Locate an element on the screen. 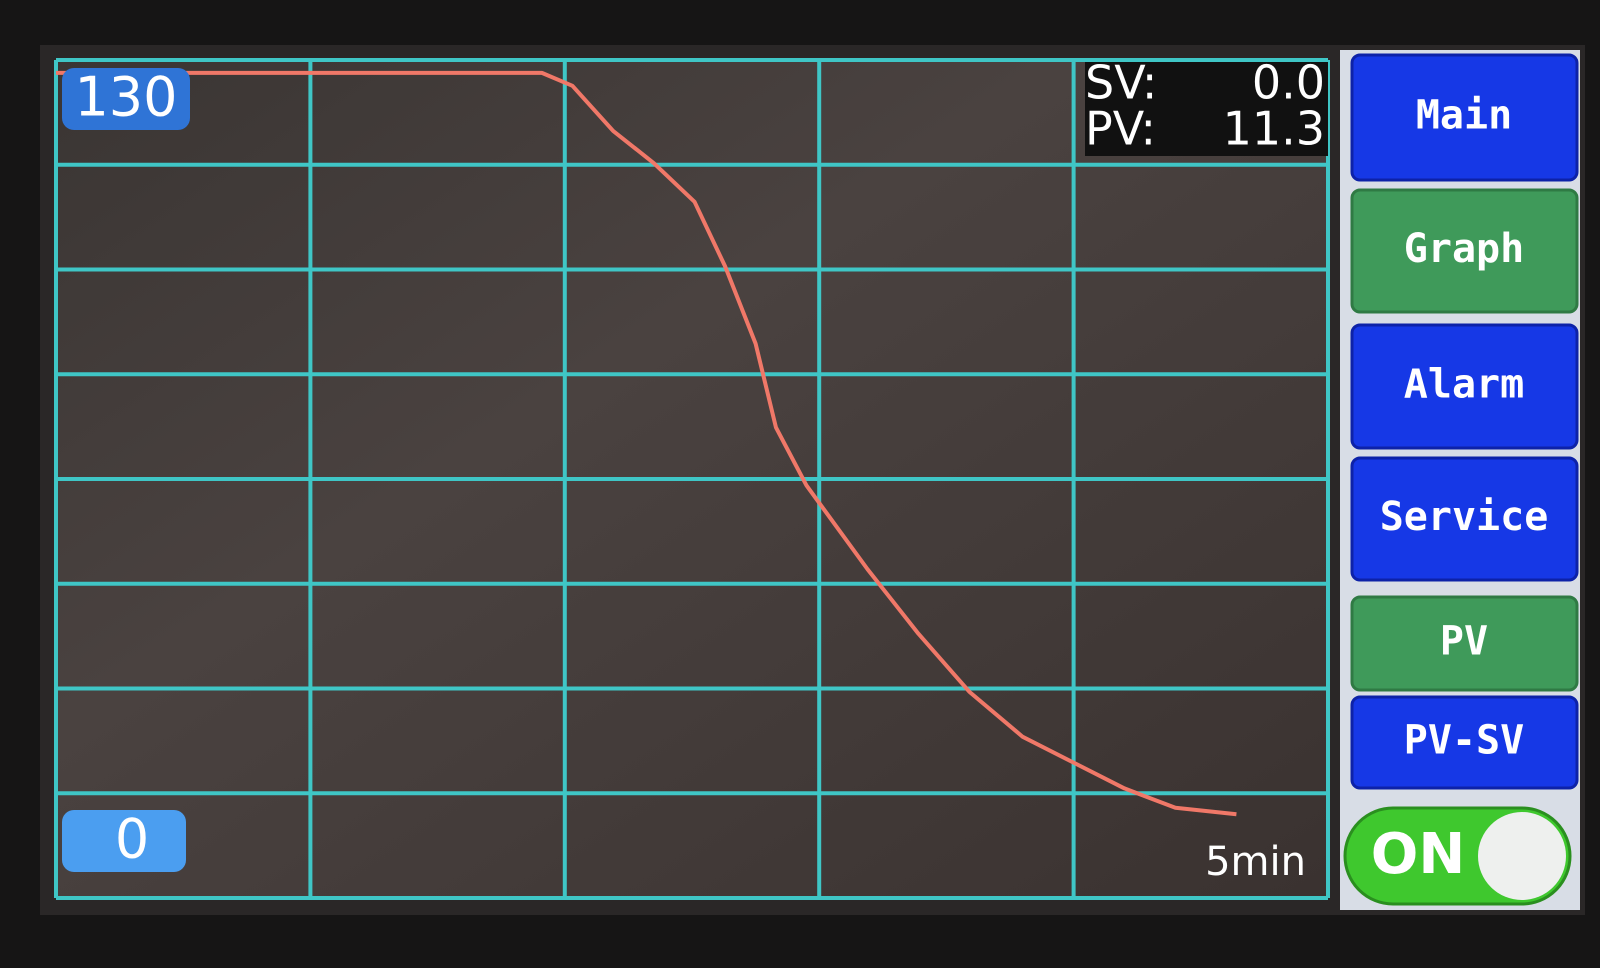 This screenshot has height=968, width=1600. sv-value: 0.0 is located at coordinates (1288, 83).